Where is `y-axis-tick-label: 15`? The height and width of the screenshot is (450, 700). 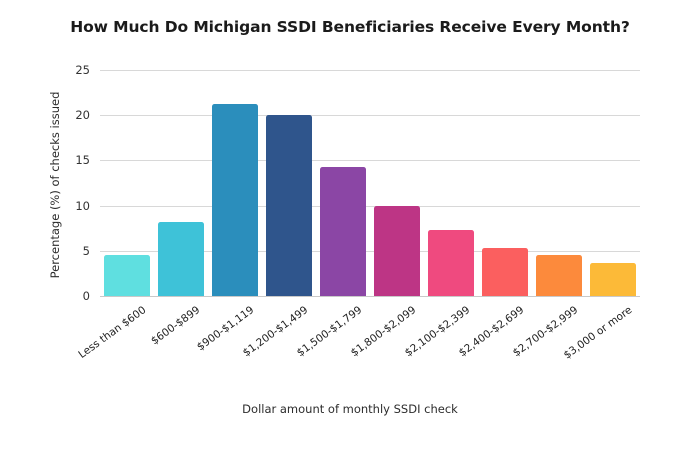 y-axis-tick-label: 15 is located at coordinates (82, 160).